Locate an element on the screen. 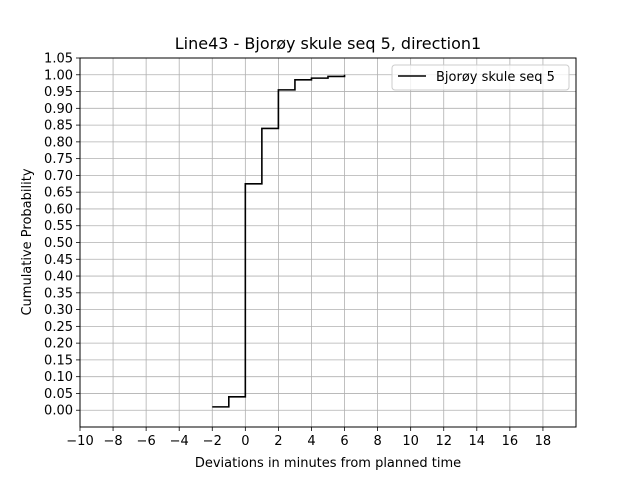 This screenshot has height=480, width=640. y-tick-label: 0.25 is located at coordinates (58, 327).